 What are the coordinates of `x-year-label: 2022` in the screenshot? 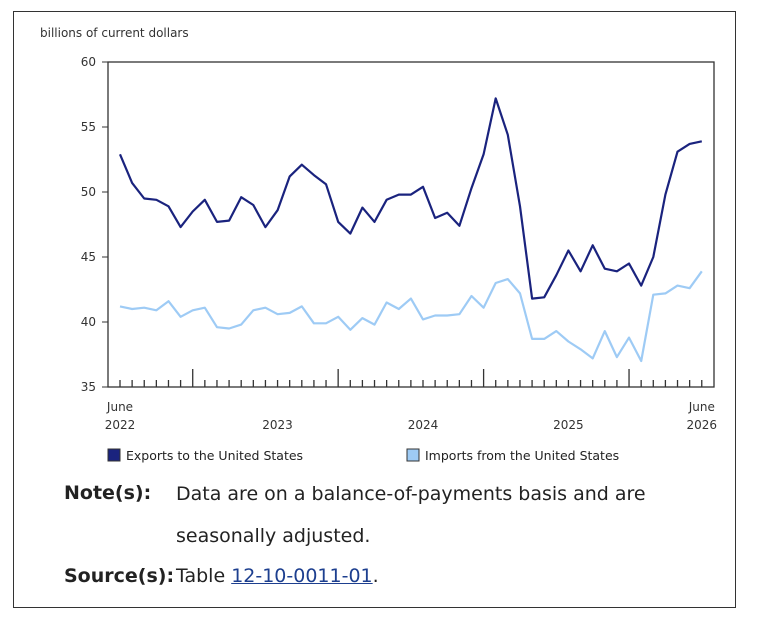 It's located at (120, 425).